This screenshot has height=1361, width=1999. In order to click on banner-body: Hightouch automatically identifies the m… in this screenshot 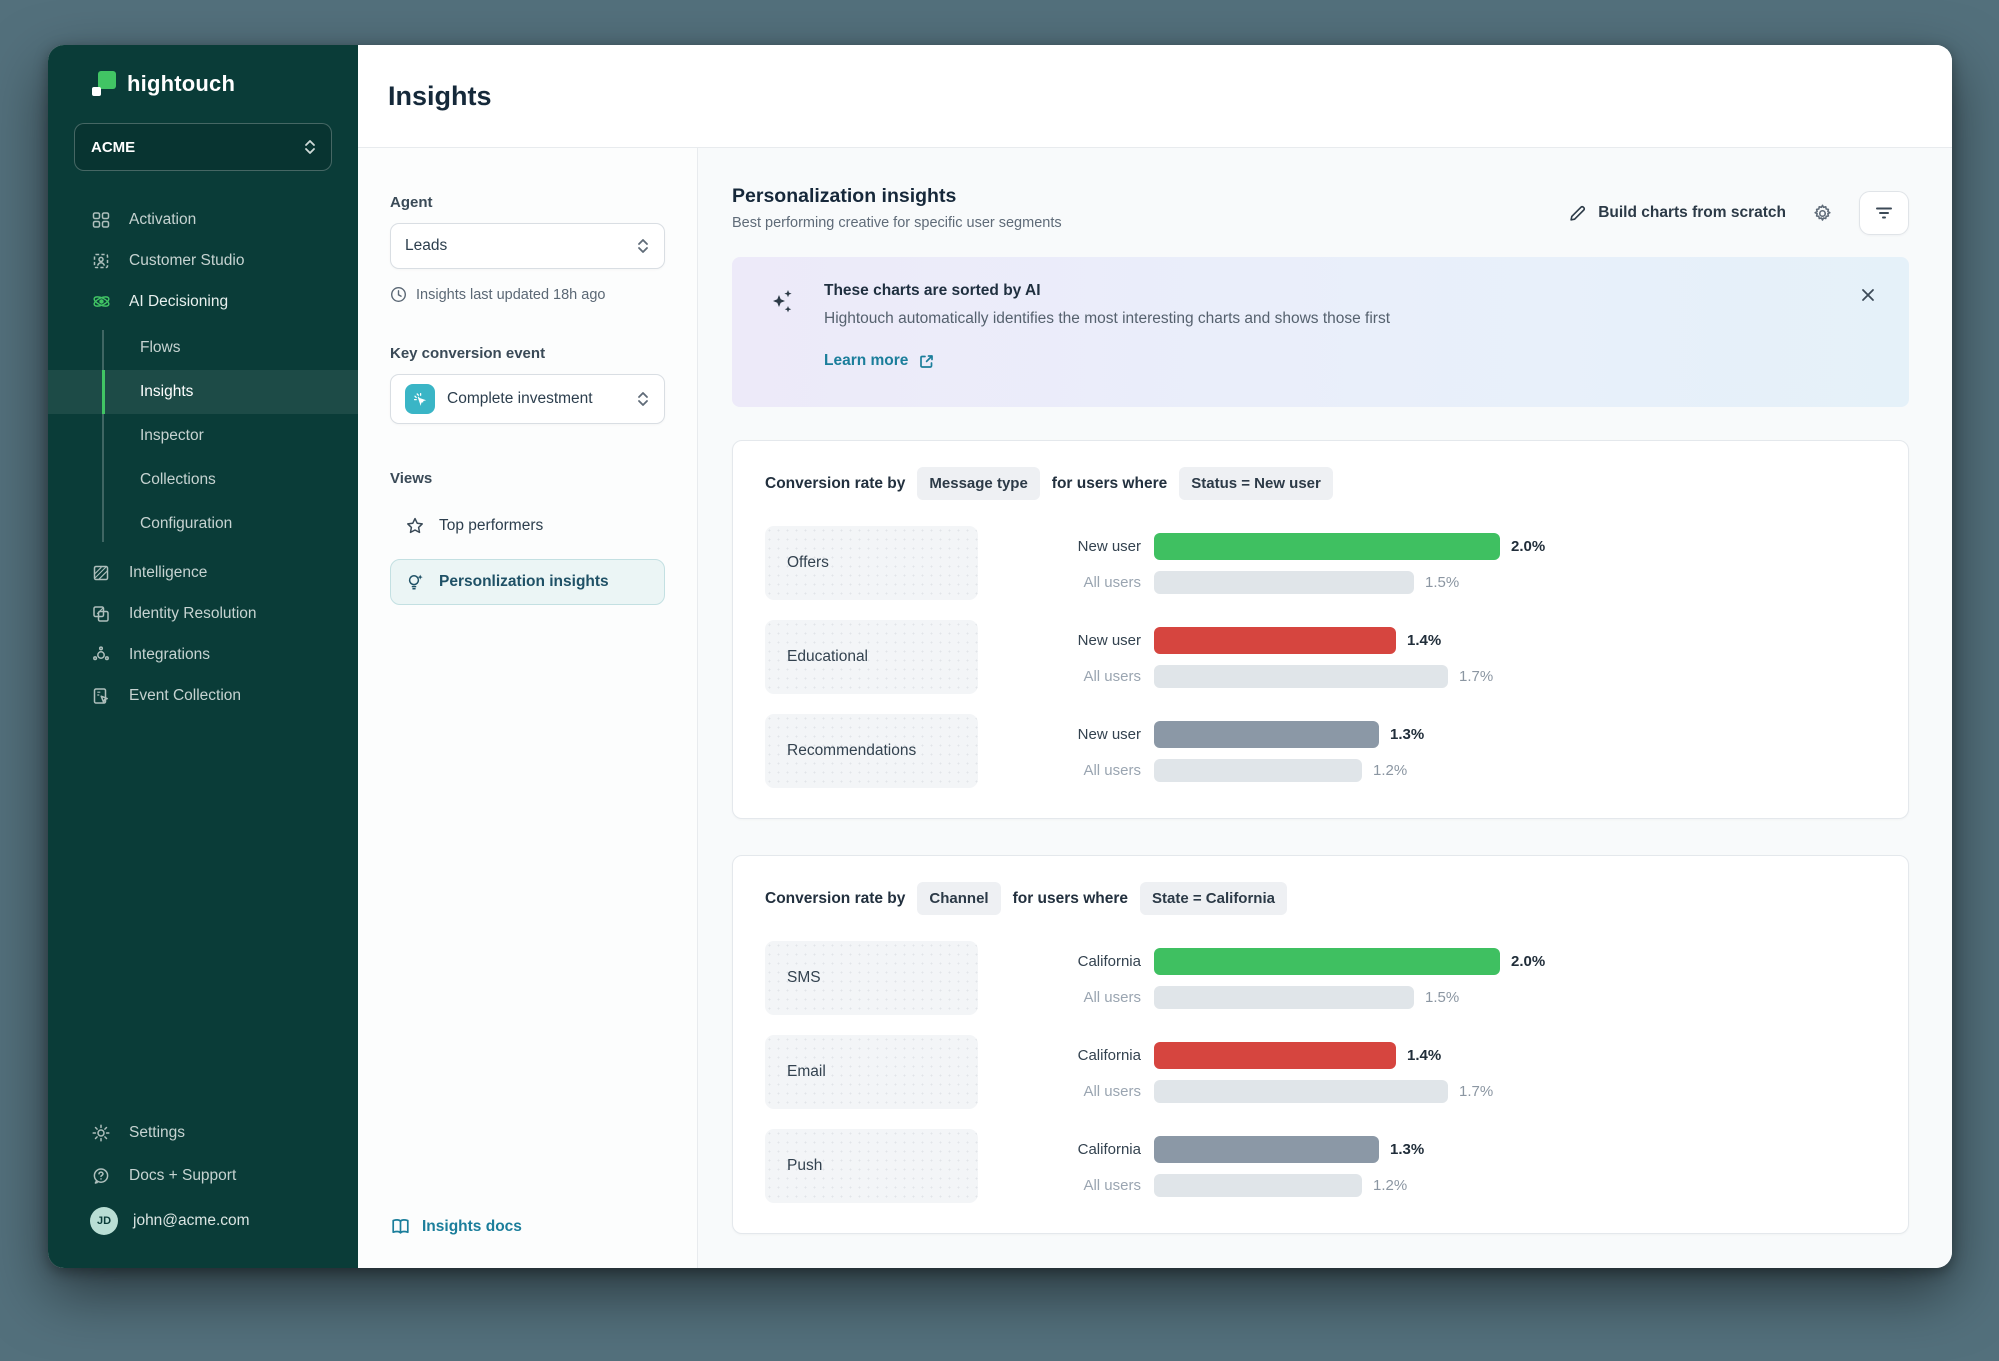, I will do `click(1107, 318)`.